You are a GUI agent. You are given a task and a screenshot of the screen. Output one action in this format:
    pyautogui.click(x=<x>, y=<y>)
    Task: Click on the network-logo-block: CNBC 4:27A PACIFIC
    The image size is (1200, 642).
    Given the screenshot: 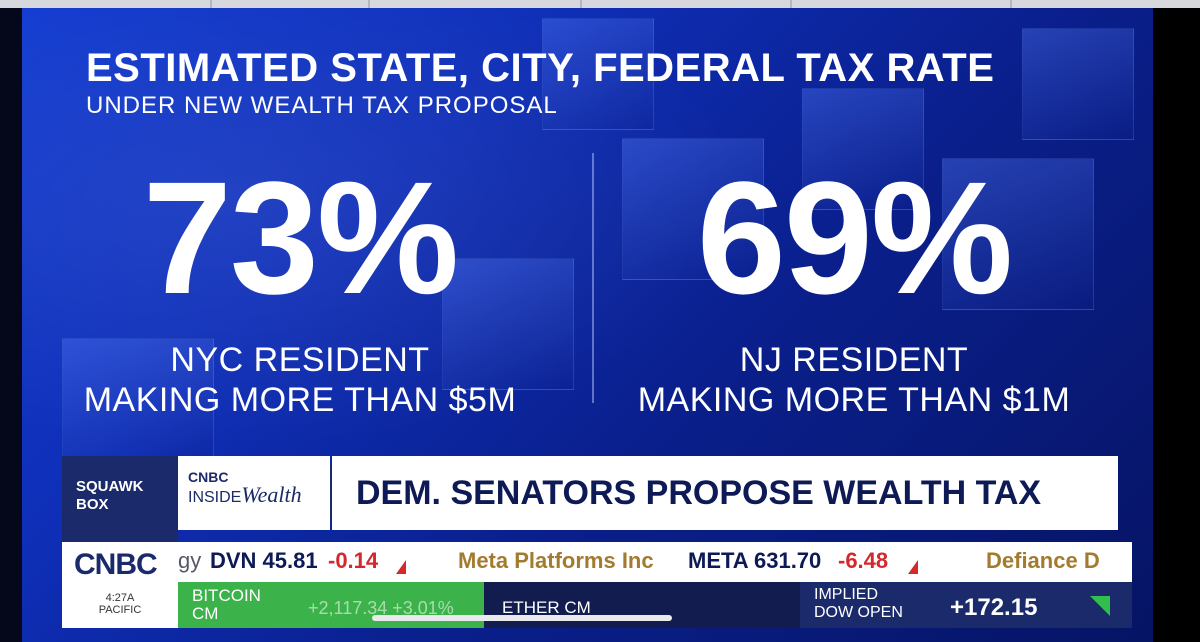 What is the action you would take?
    pyautogui.click(x=120, y=585)
    